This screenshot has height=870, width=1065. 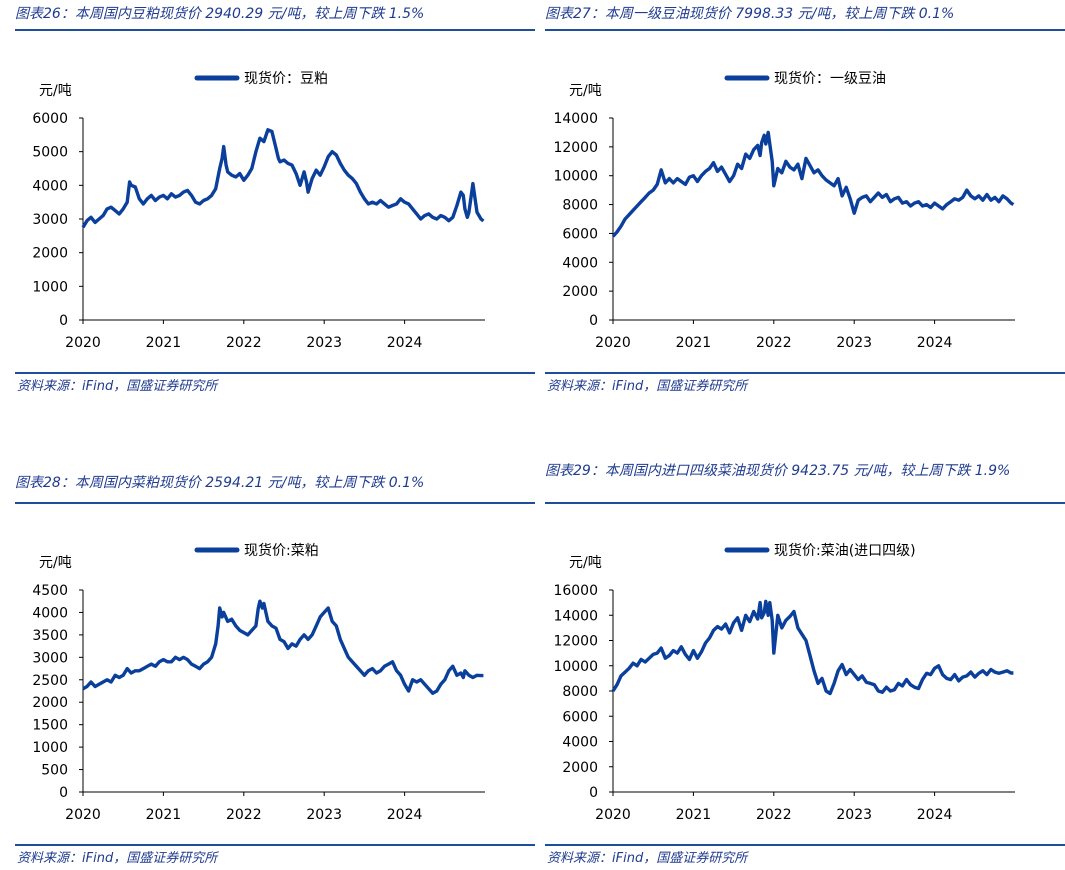 I want to click on legend: 现货价:菜粕, so click(x=256, y=550).